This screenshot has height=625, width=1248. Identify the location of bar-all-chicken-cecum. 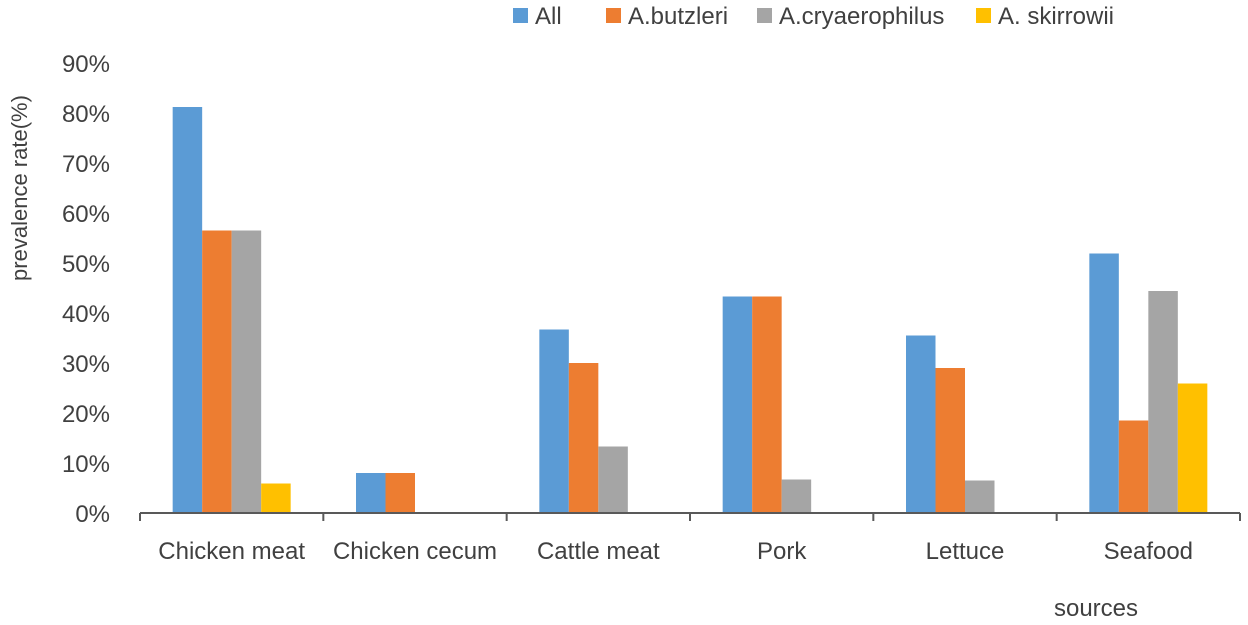
(371, 493).